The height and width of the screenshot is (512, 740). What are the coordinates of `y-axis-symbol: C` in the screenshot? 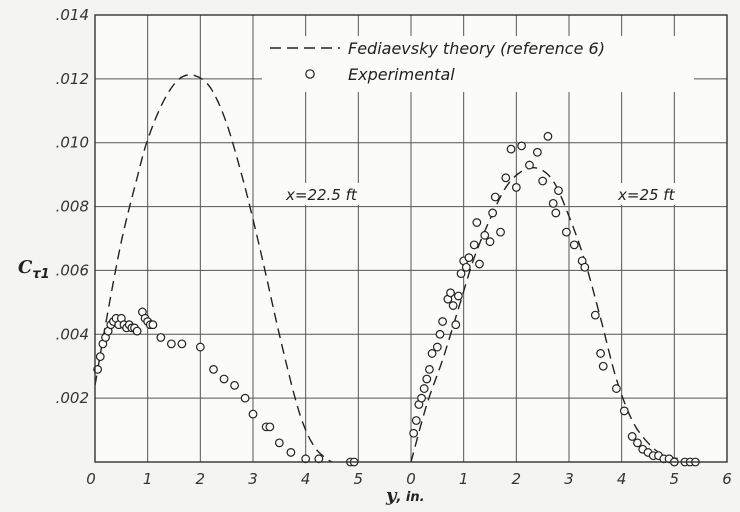 It's located at (25, 267).